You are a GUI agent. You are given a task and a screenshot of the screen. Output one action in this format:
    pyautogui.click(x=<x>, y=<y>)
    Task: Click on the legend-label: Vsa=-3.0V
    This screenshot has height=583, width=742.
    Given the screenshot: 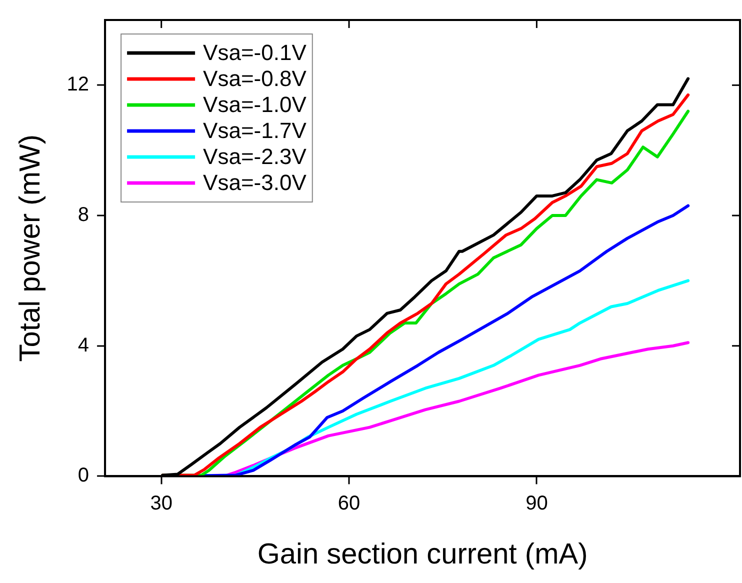 What is the action you would take?
    pyautogui.click(x=255, y=183)
    